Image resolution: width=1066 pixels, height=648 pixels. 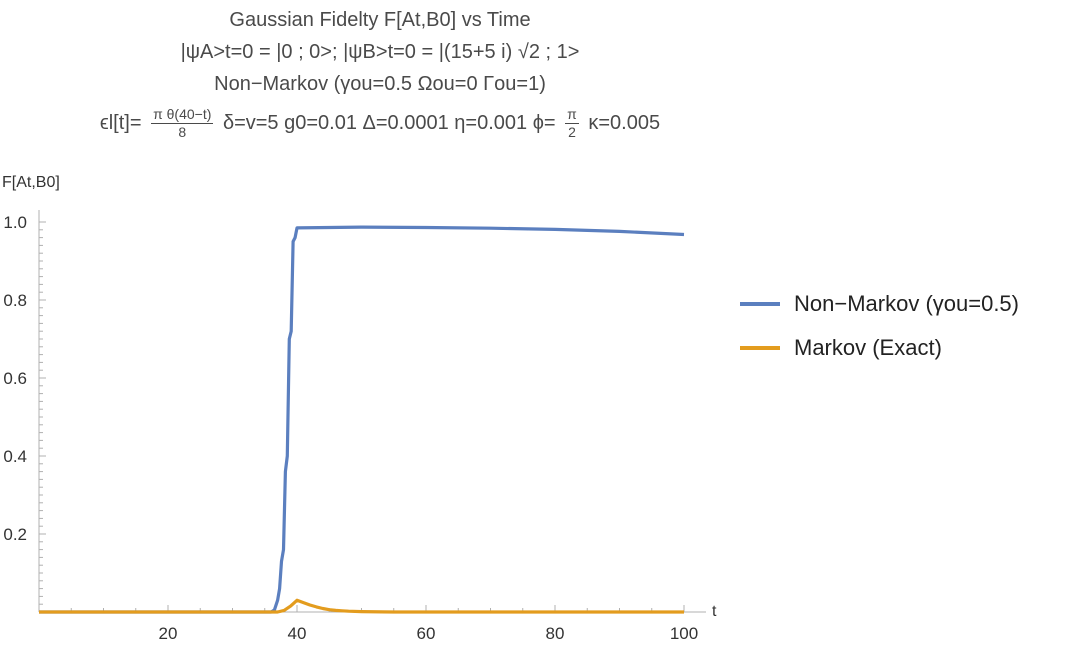 I want to click on x-tick-label: 80, so click(x=555, y=633).